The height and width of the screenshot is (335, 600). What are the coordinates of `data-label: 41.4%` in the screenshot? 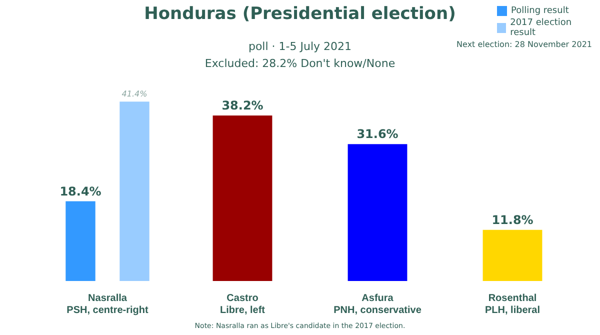 It's located at (135, 94).